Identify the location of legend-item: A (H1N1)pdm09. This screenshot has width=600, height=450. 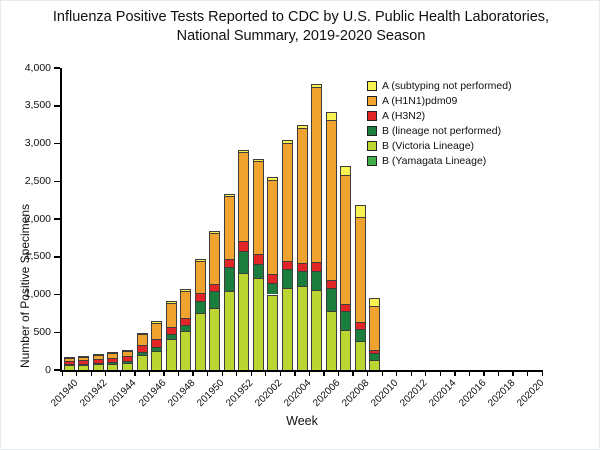
(439, 101).